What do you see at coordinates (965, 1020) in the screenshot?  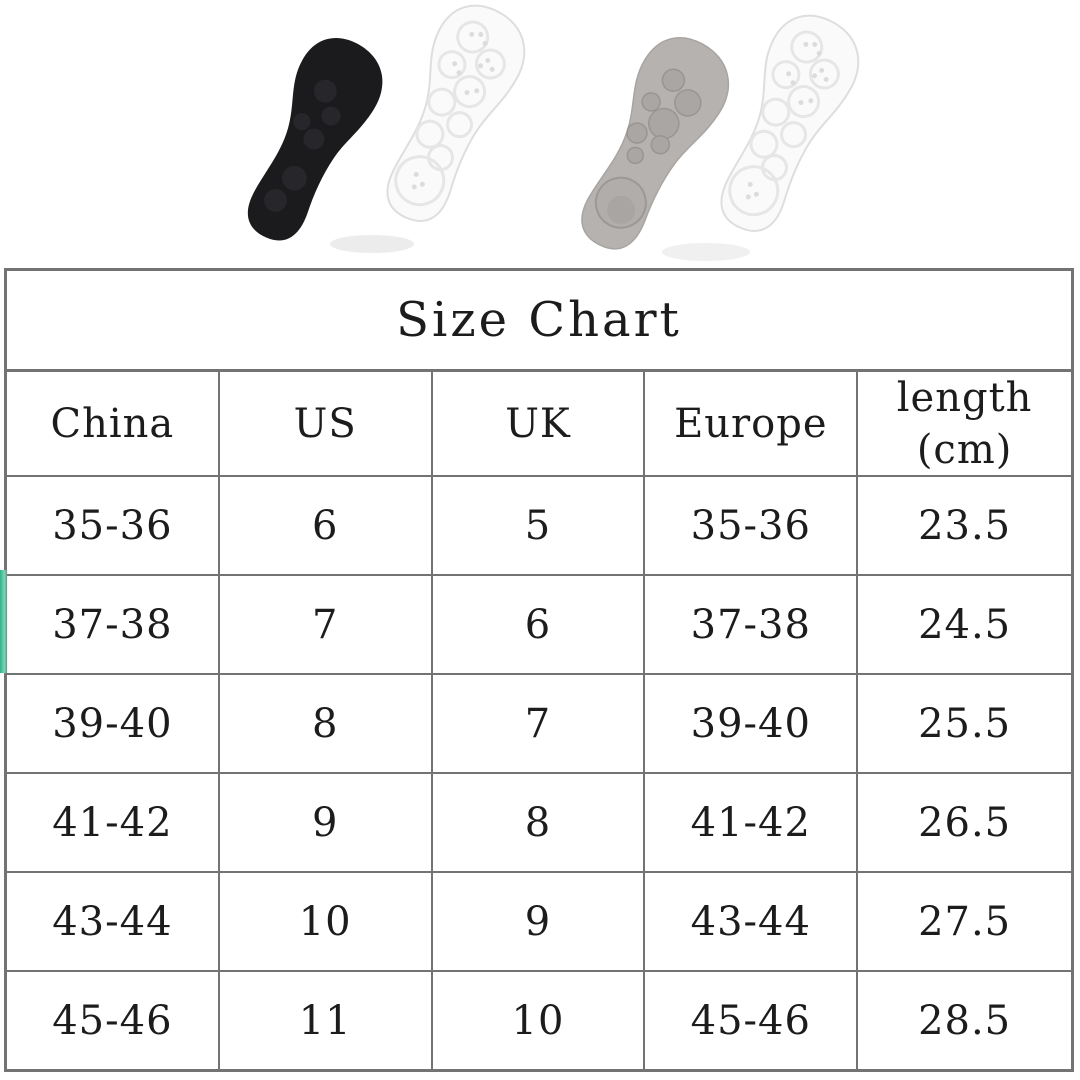 I see `cell-length: 28.5` at bounding box center [965, 1020].